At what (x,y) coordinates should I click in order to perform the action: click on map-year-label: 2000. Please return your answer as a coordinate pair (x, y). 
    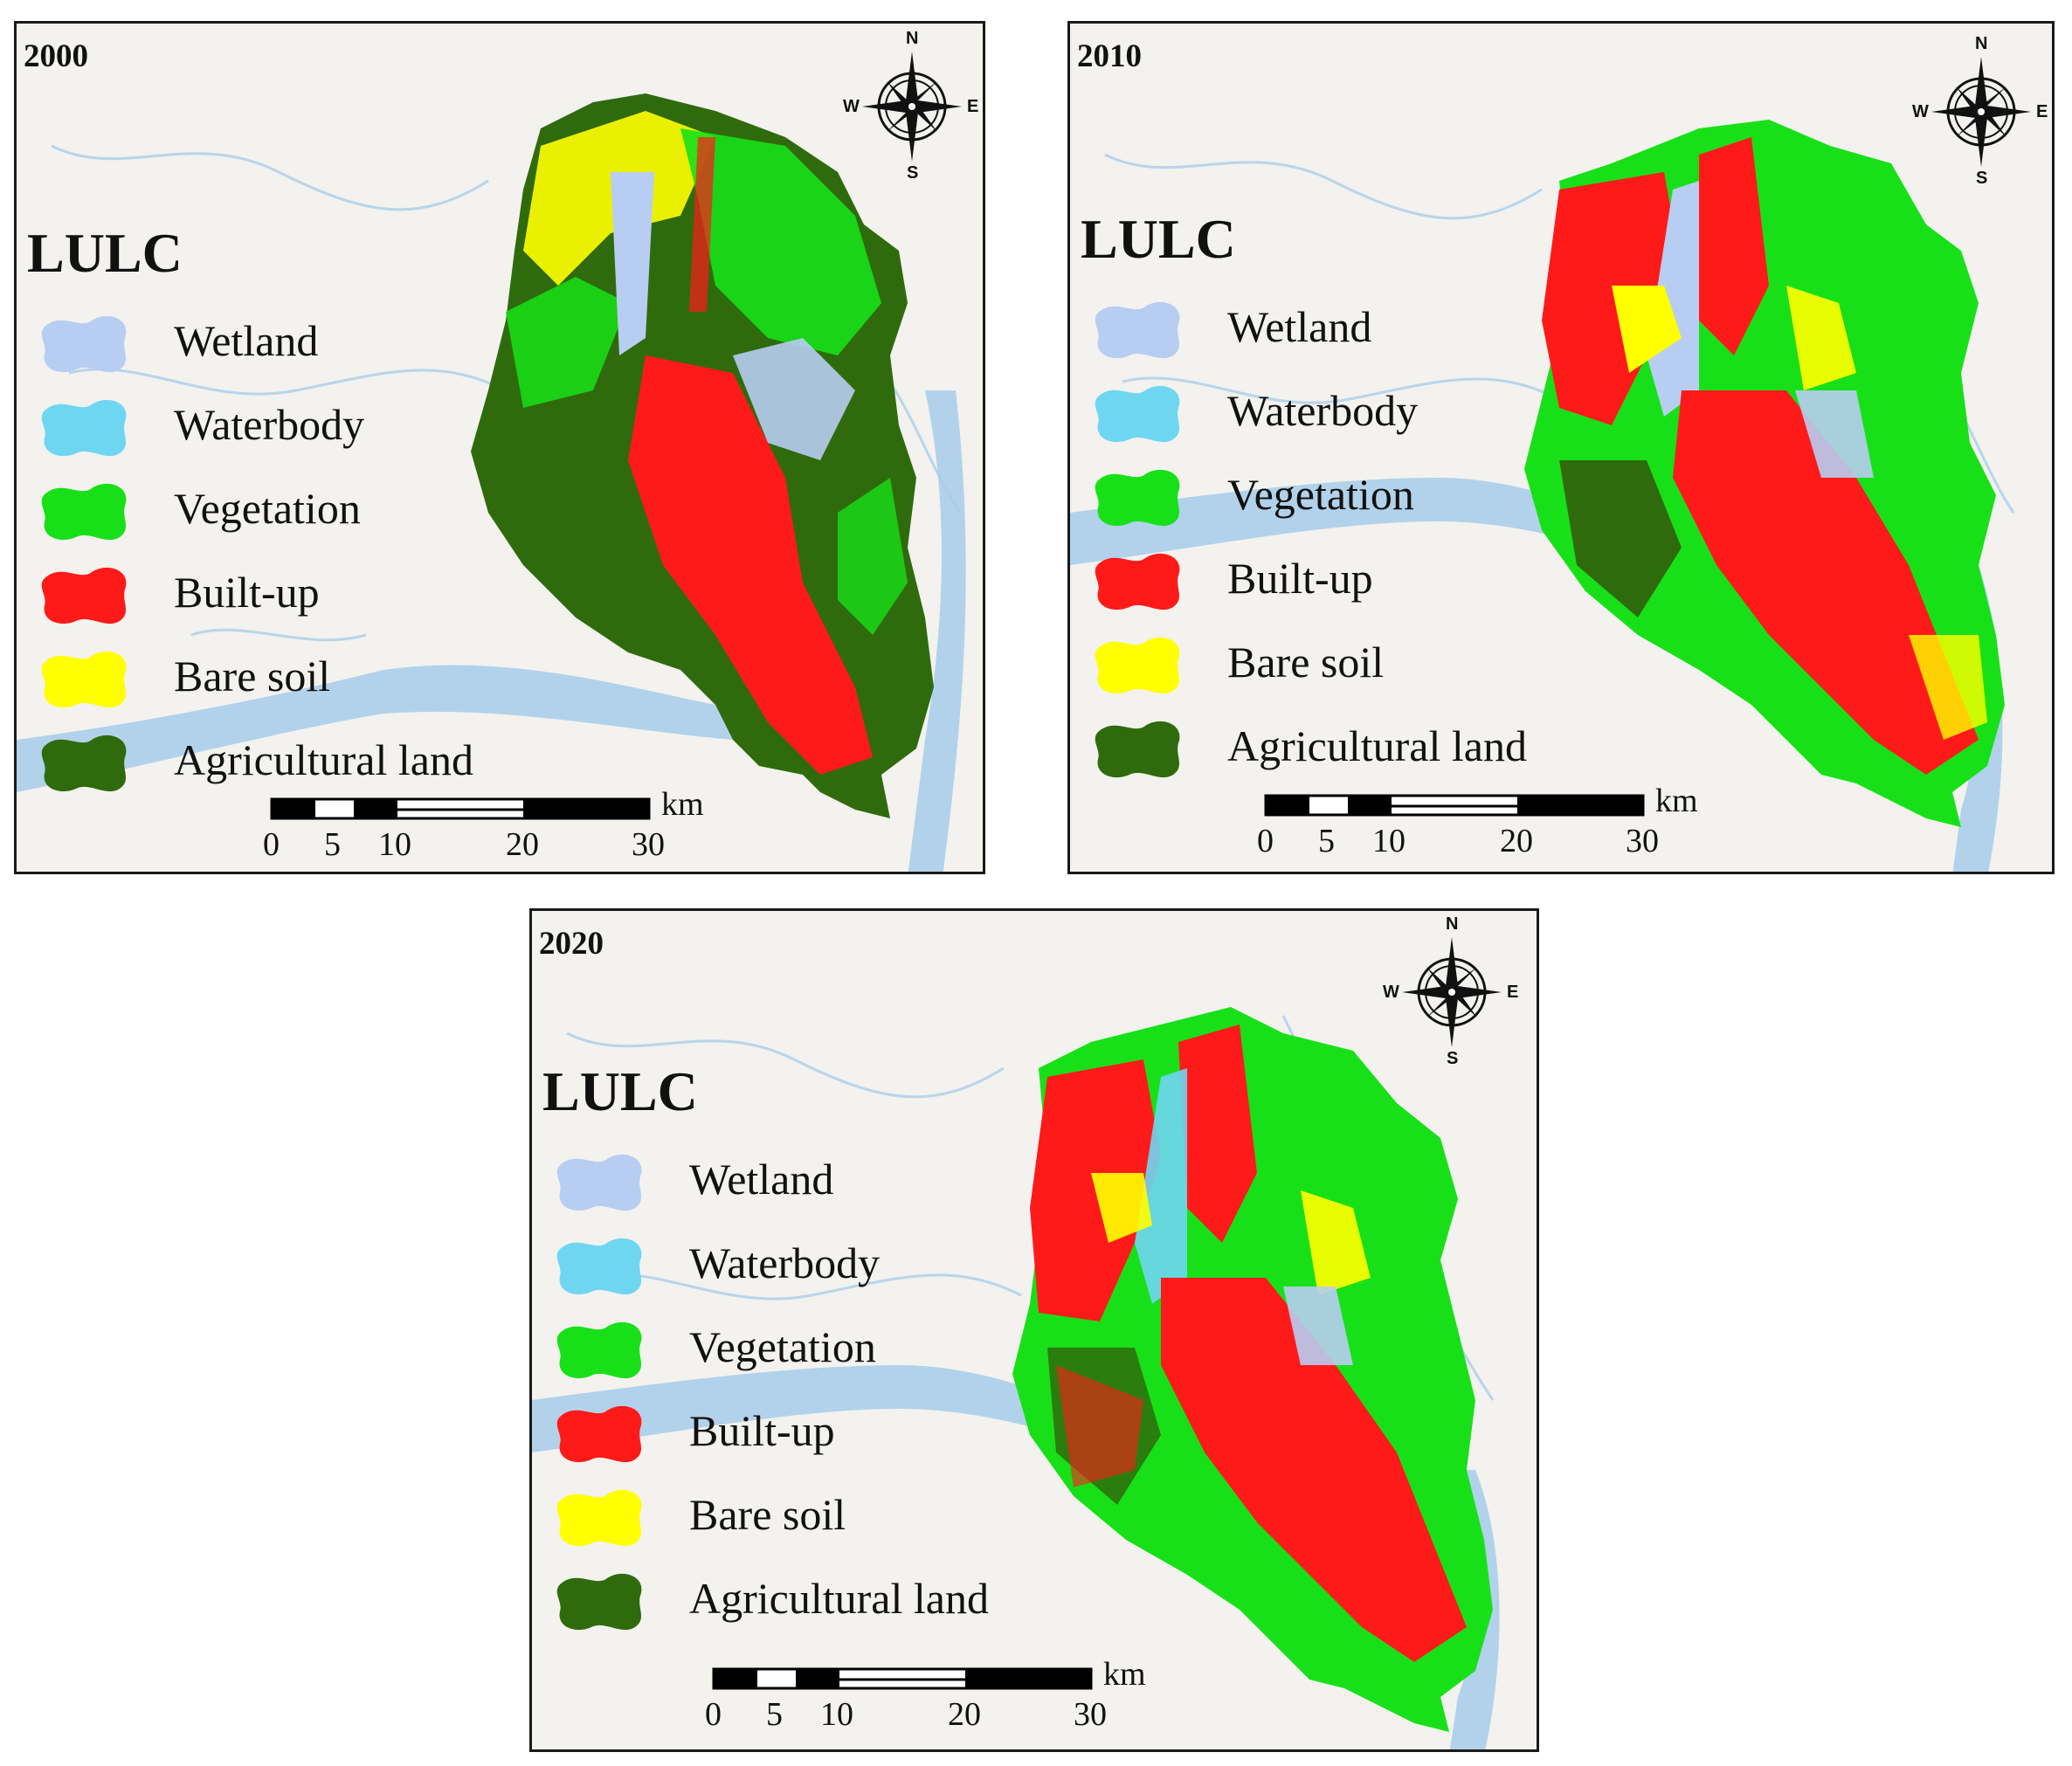
    Looking at the image, I should click on (56, 56).